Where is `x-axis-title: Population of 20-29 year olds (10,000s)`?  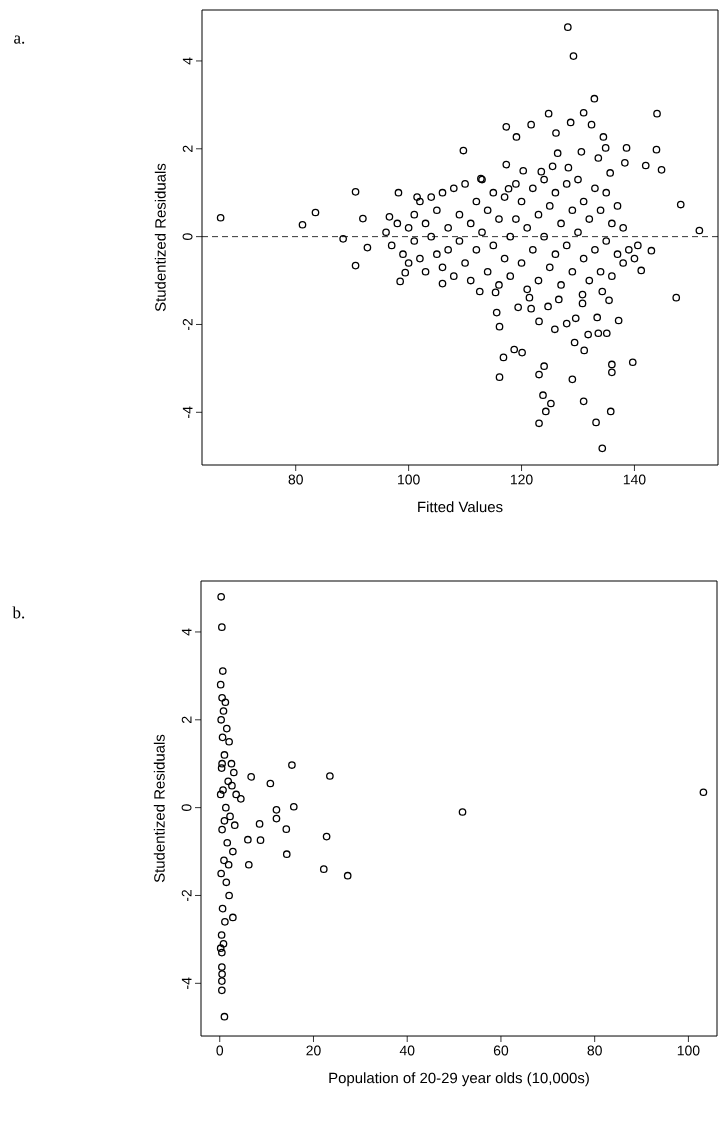
x-axis-title: Population of 20-29 year olds (10,000s) is located at coordinates (459, 1079).